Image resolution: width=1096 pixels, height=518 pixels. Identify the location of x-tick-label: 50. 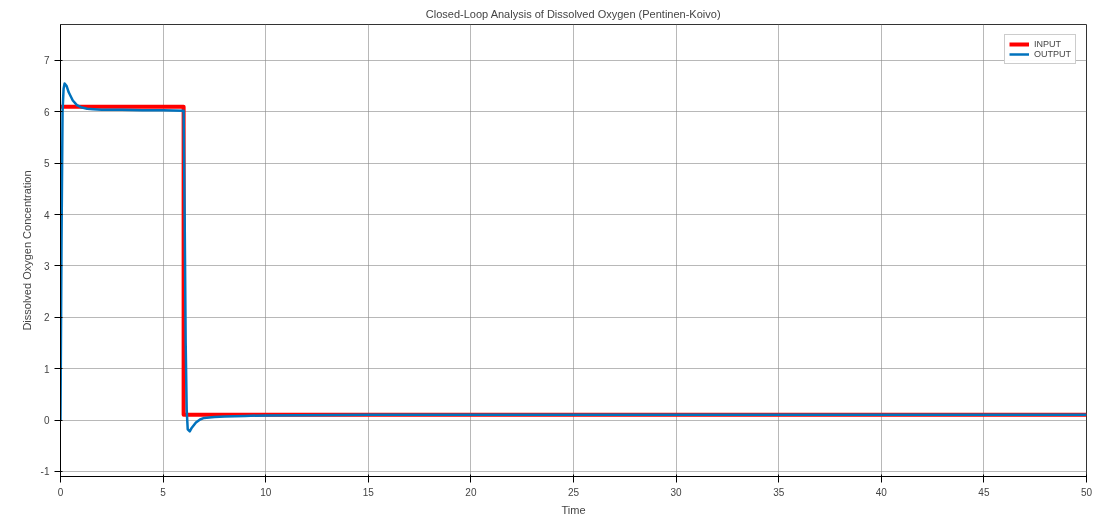
(1086, 492).